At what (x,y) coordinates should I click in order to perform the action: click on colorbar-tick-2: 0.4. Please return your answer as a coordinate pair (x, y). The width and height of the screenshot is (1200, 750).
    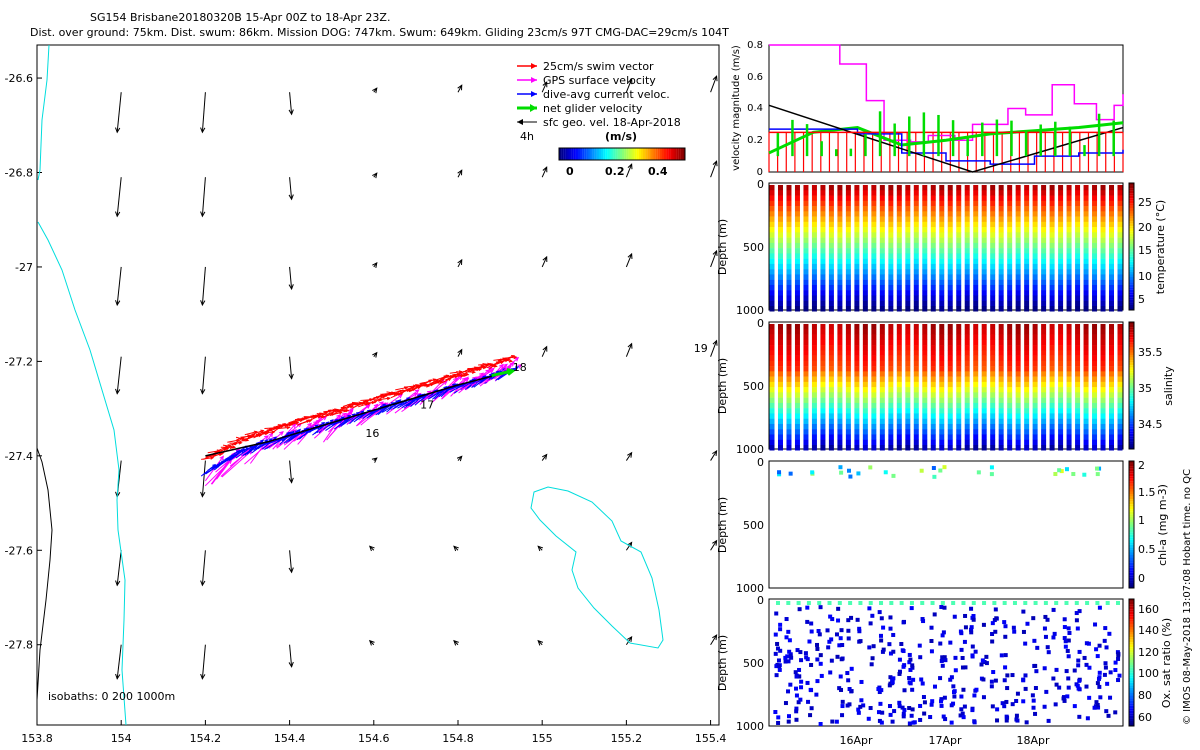
    Looking at the image, I should click on (658, 171).